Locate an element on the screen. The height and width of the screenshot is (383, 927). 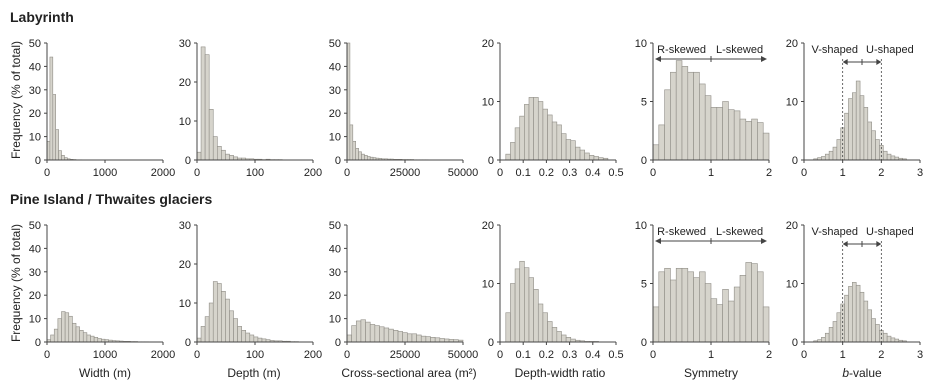
right-arrowhead is located at coordinates (764, 241).